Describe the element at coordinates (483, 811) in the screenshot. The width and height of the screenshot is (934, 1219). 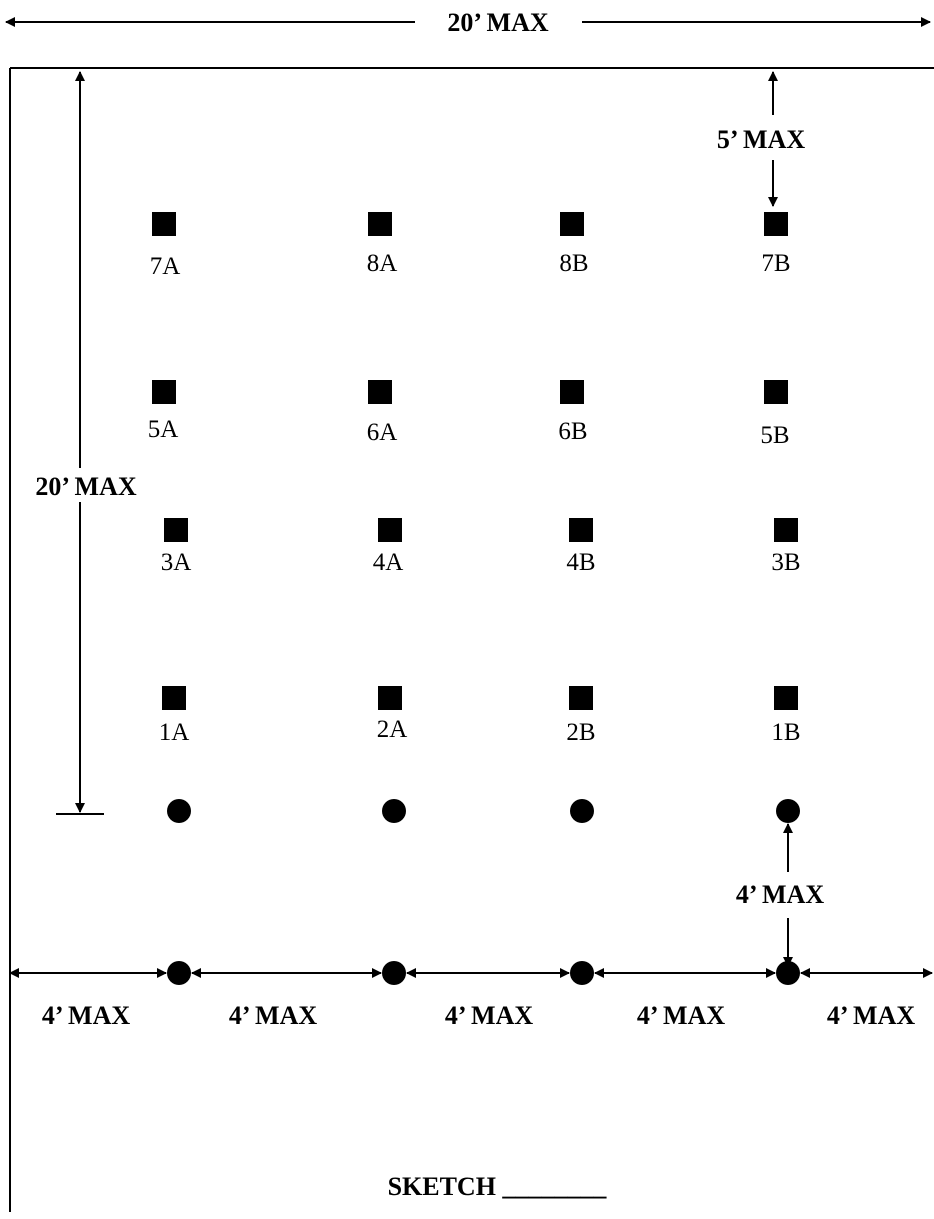
I see `reference-stakes-row` at that location.